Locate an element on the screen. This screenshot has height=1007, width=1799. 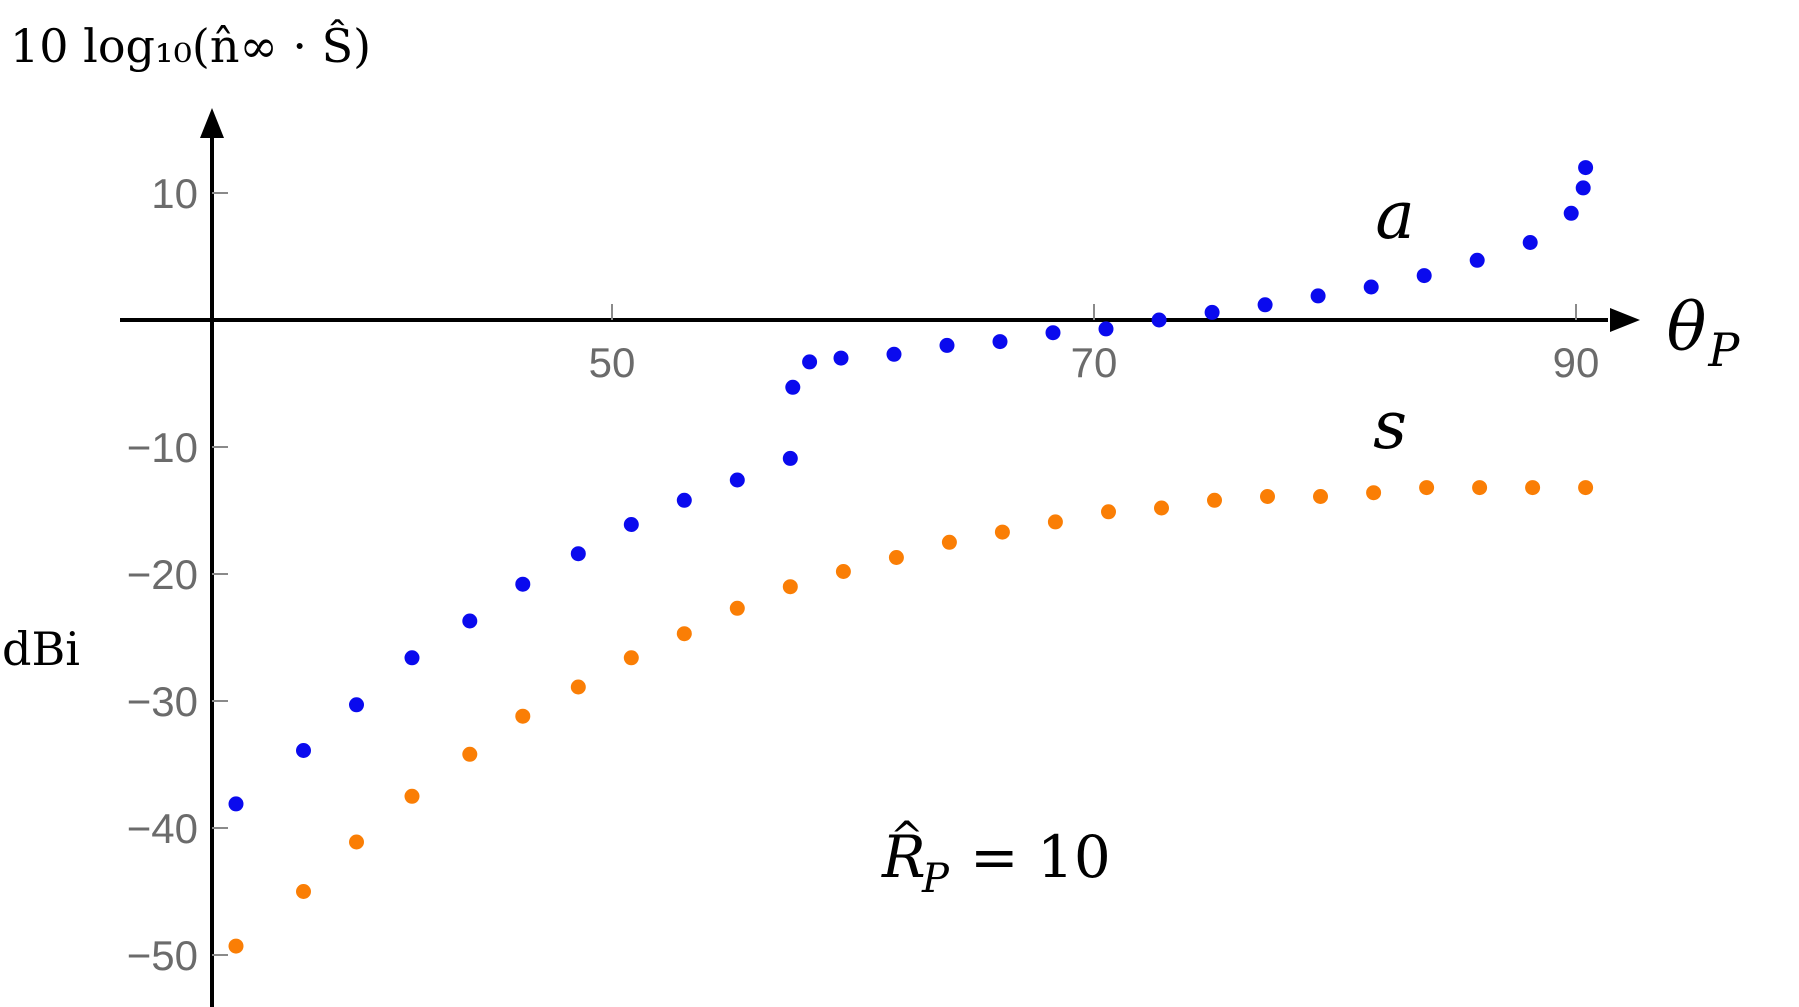
y-tick-label: −20 is located at coordinates (162, 574).